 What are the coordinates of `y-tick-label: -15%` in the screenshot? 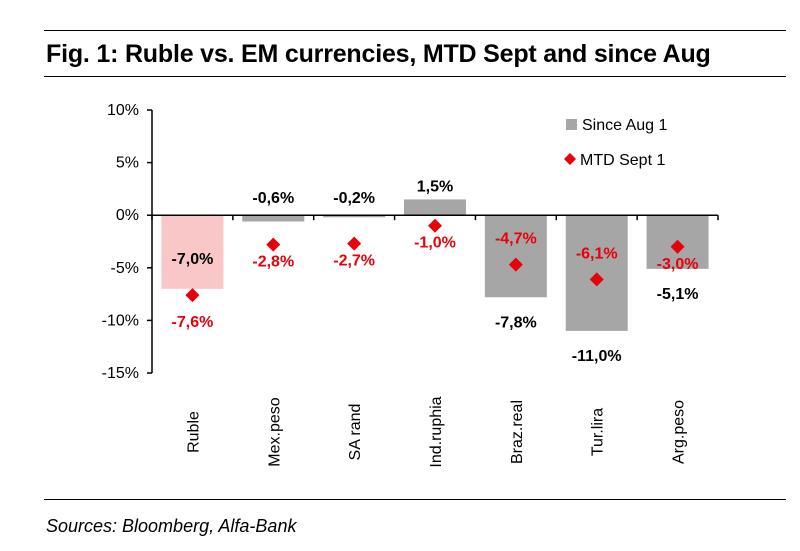 It's located at (120, 373).